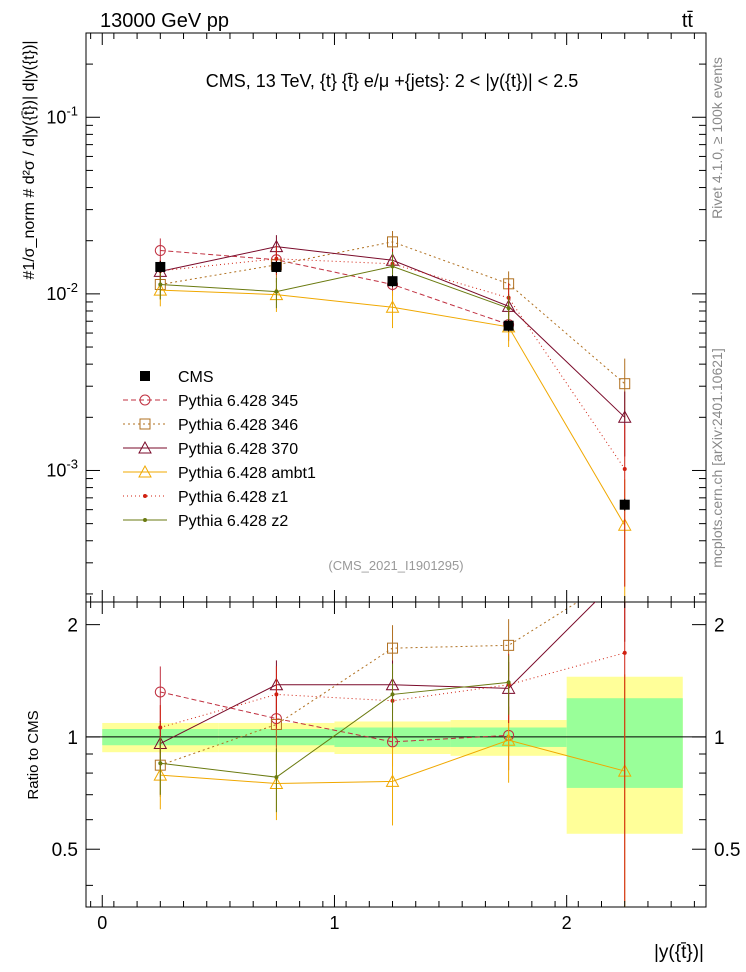 This screenshot has height=972, width=746. What do you see at coordinates (679, 952) in the screenshot?
I see `x-axis-label: |y({t̄})|` at bounding box center [679, 952].